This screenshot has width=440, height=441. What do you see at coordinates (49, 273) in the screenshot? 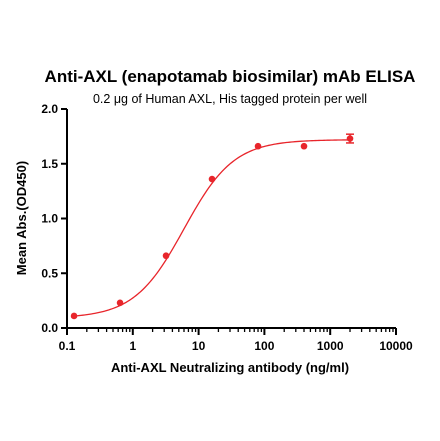
I see `y-tick-label: 0.5` at bounding box center [49, 273].